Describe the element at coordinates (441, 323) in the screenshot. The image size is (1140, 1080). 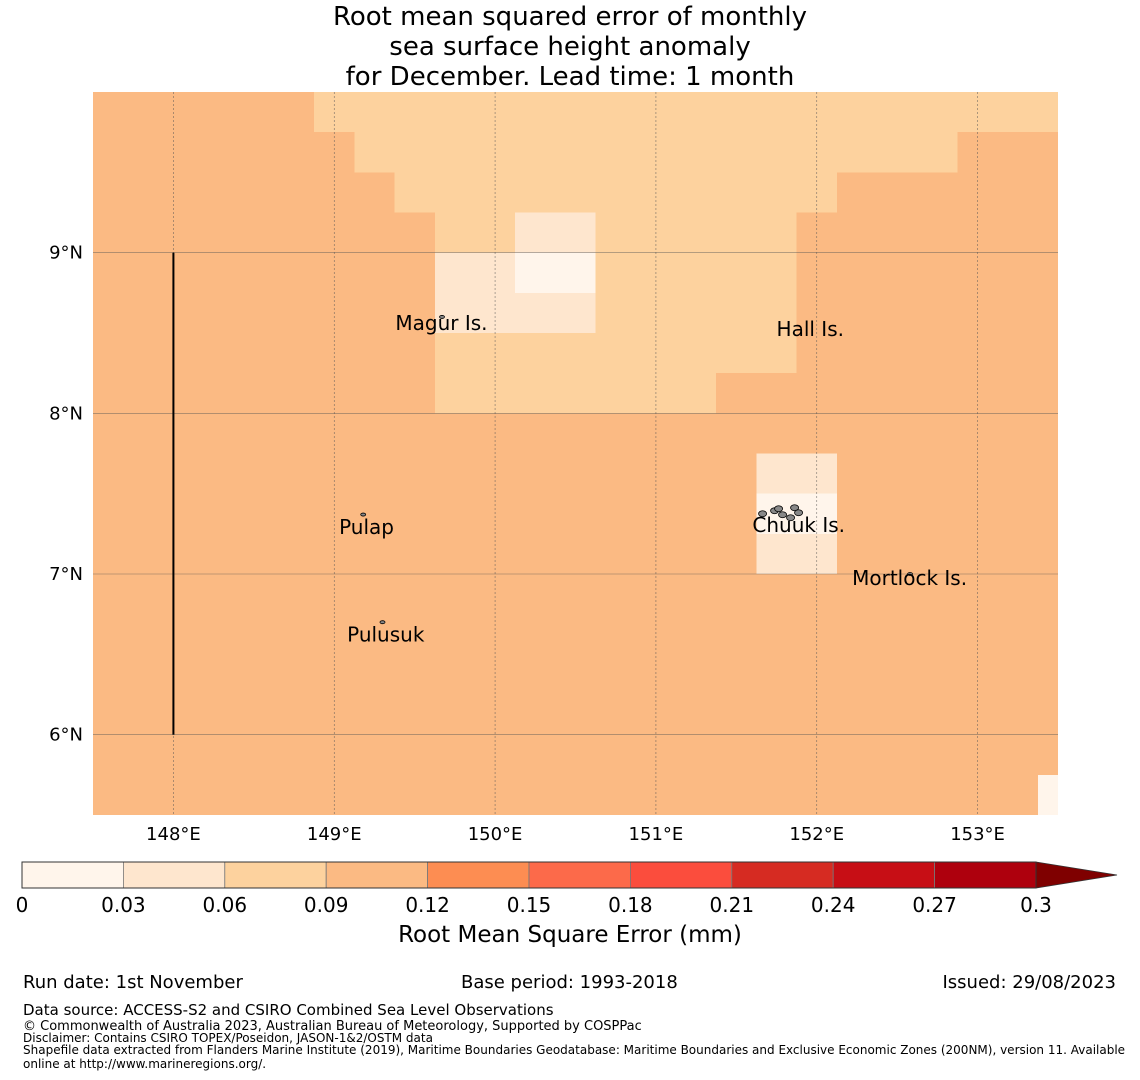
I see `island-label: Magur Is.` at that location.